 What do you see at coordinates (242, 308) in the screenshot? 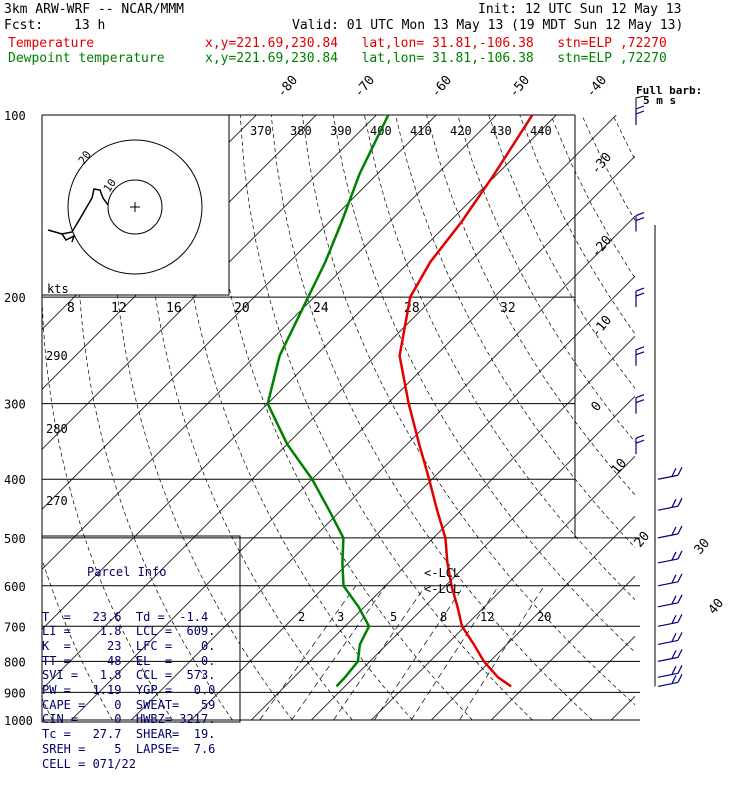
I see `speed-tick-label: 20` at bounding box center [242, 308].